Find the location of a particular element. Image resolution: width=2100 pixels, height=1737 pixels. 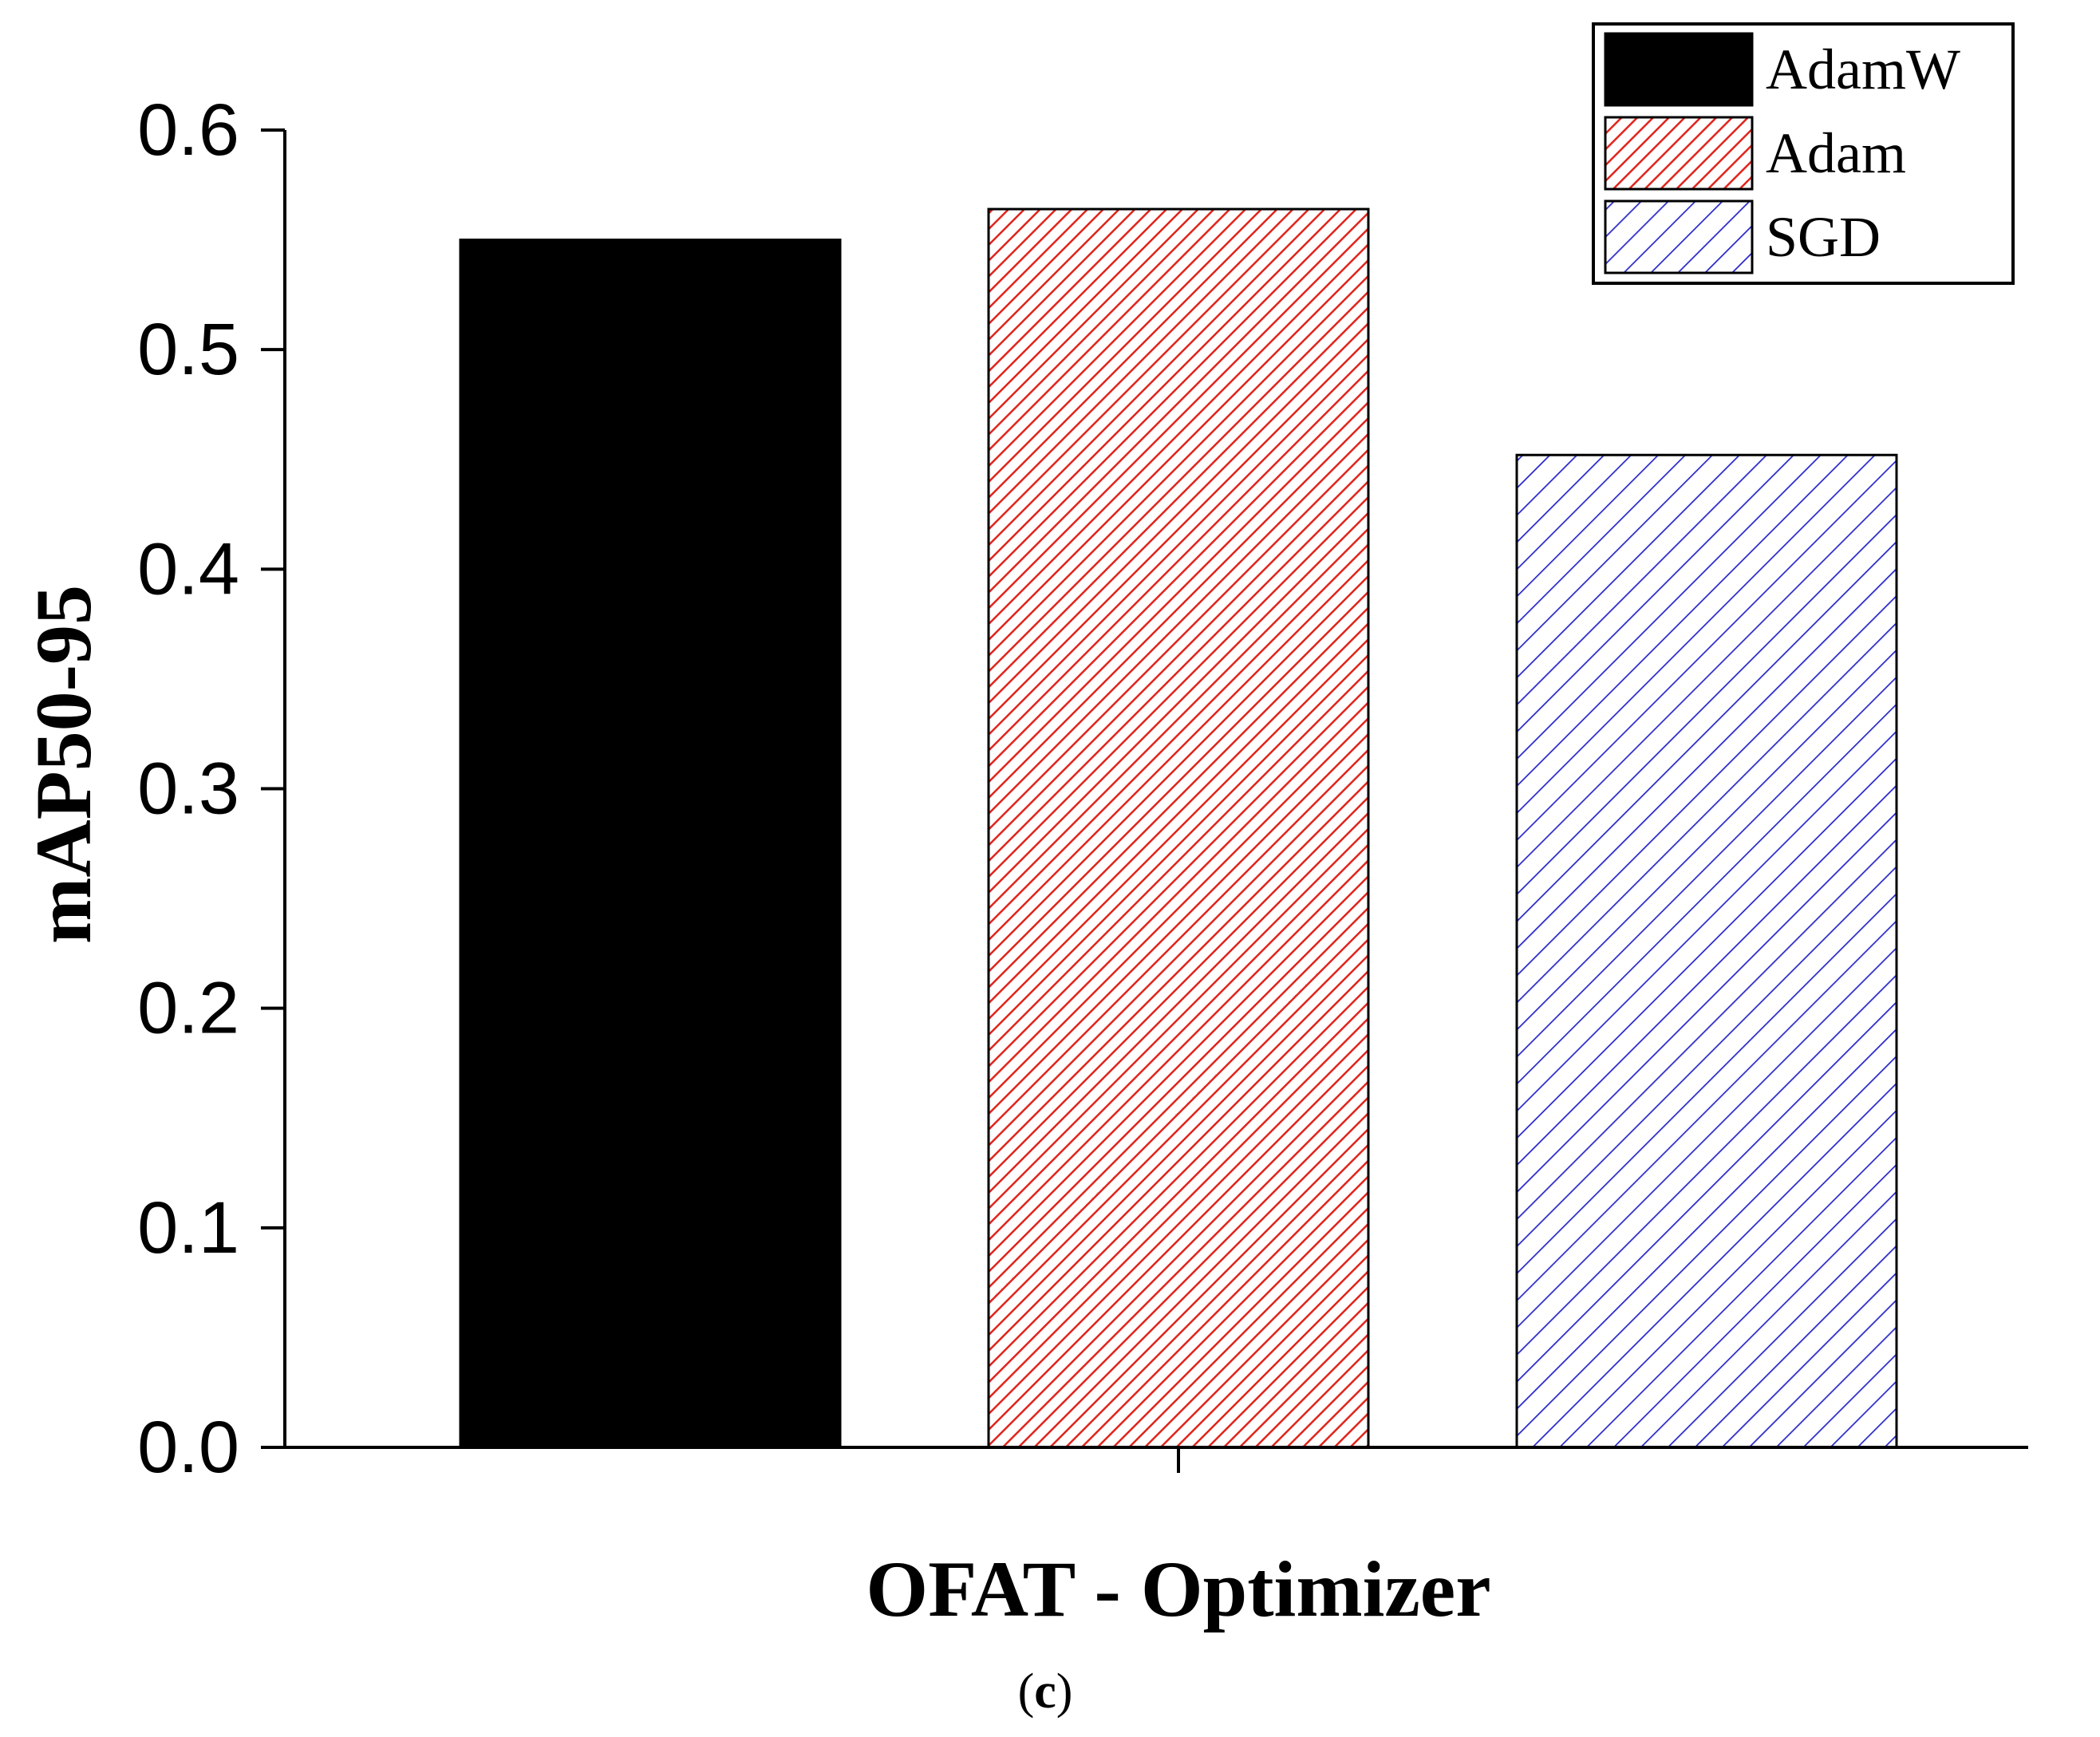

legend-swatch-adam is located at coordinates (1679, 153).